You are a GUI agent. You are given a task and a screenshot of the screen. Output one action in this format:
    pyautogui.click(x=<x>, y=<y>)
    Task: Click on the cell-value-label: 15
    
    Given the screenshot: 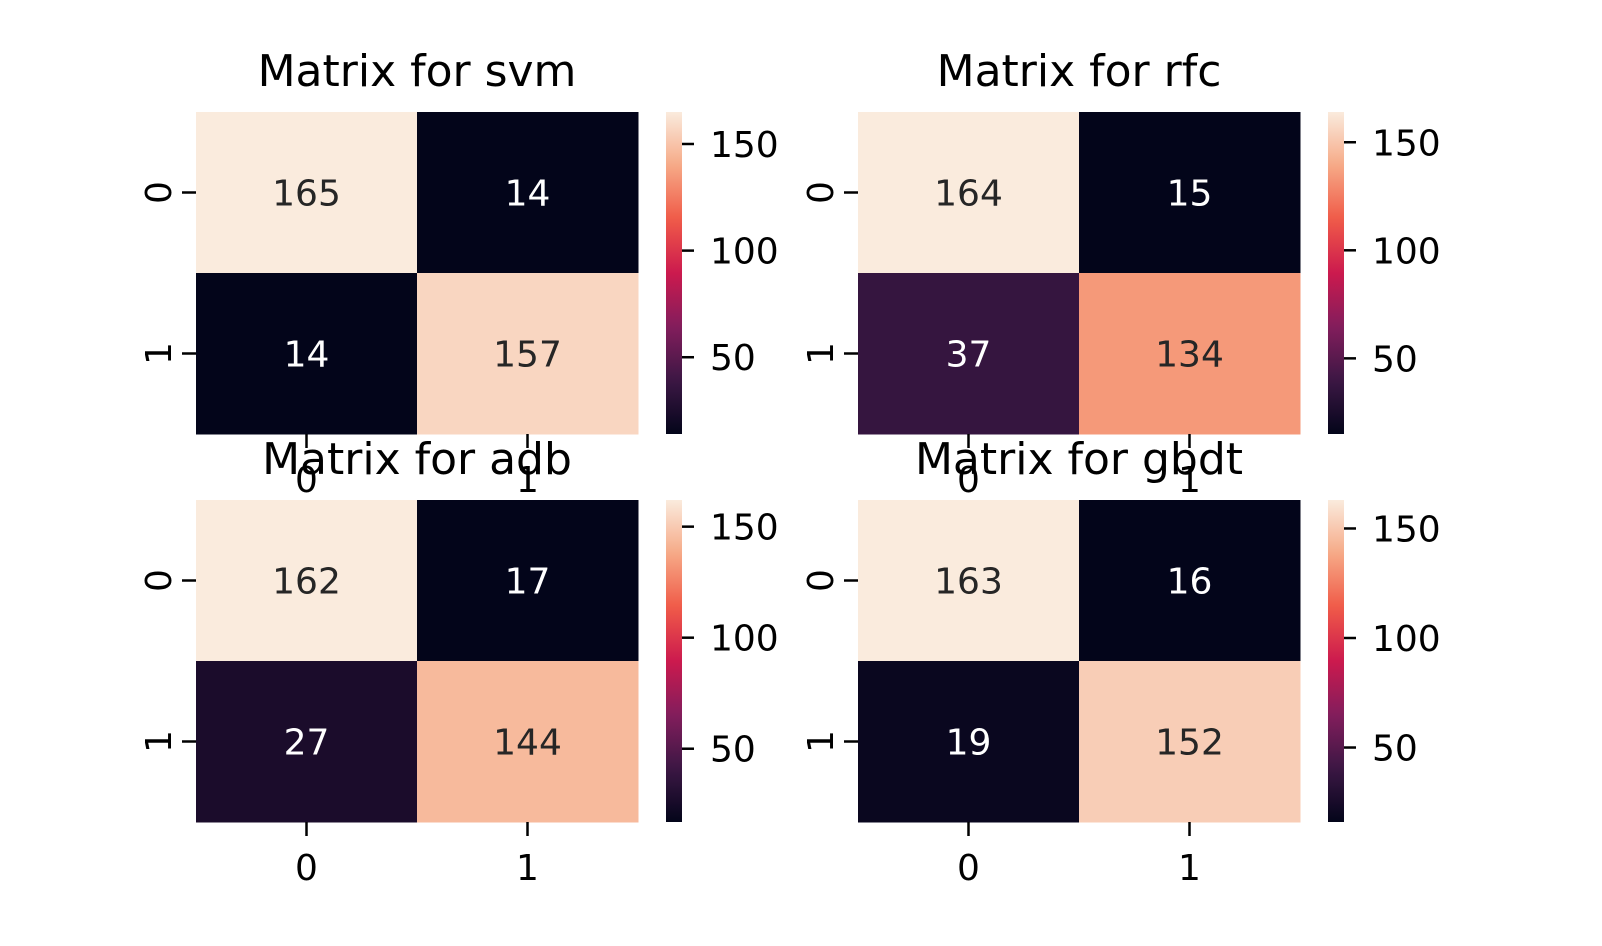 What is the action you would take?
    pyautogui.click(x=1190, y=194)
    